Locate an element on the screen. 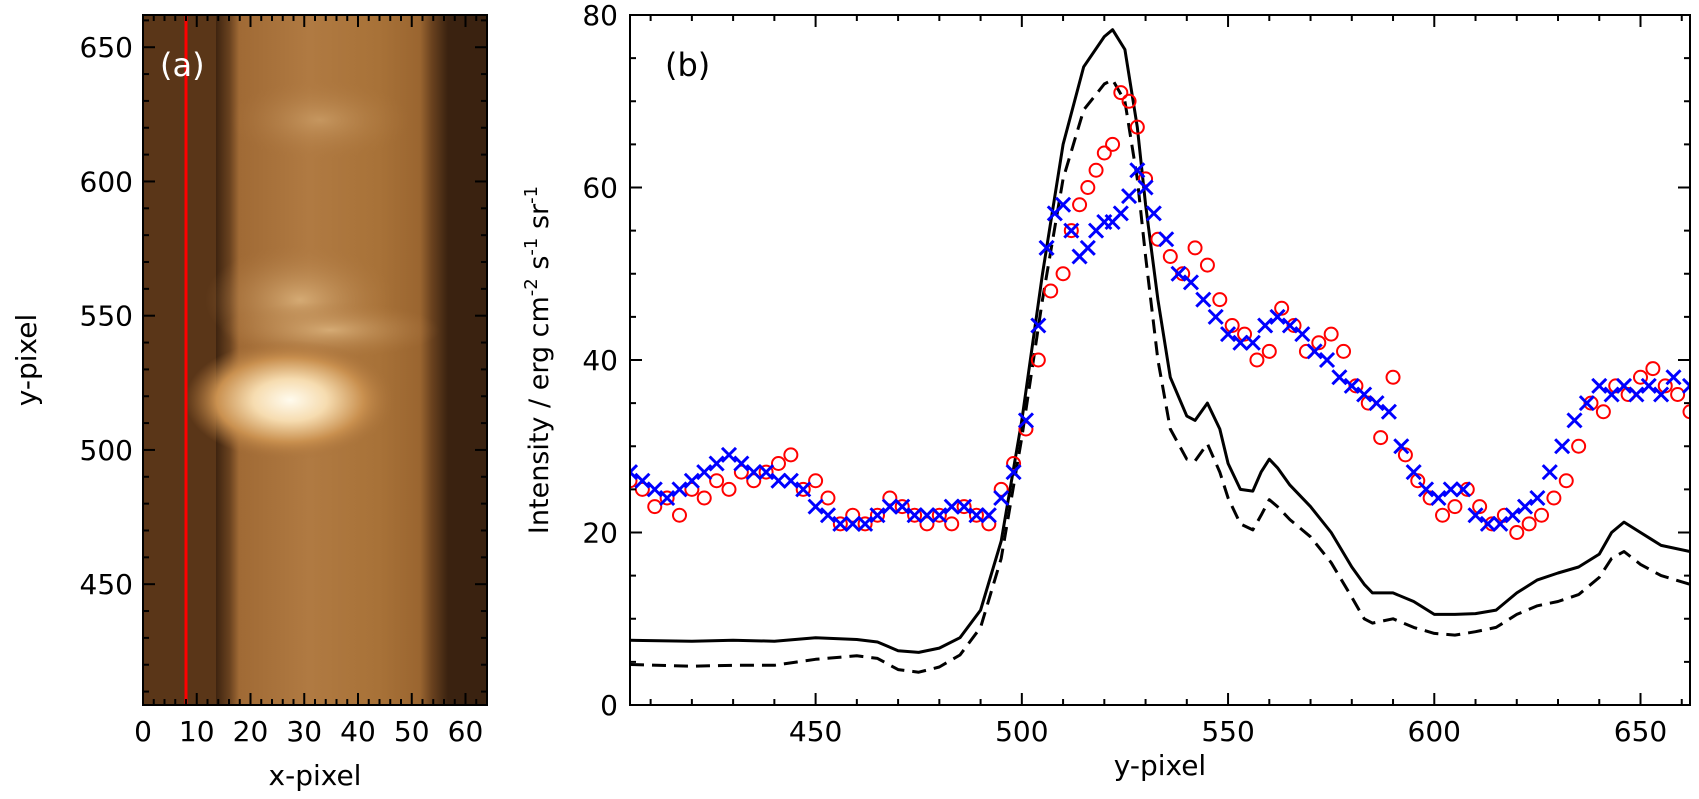 This screenshot has width=1699, height=799. panel-b-ytick-label: 60 is located at coordinates (600, 188).